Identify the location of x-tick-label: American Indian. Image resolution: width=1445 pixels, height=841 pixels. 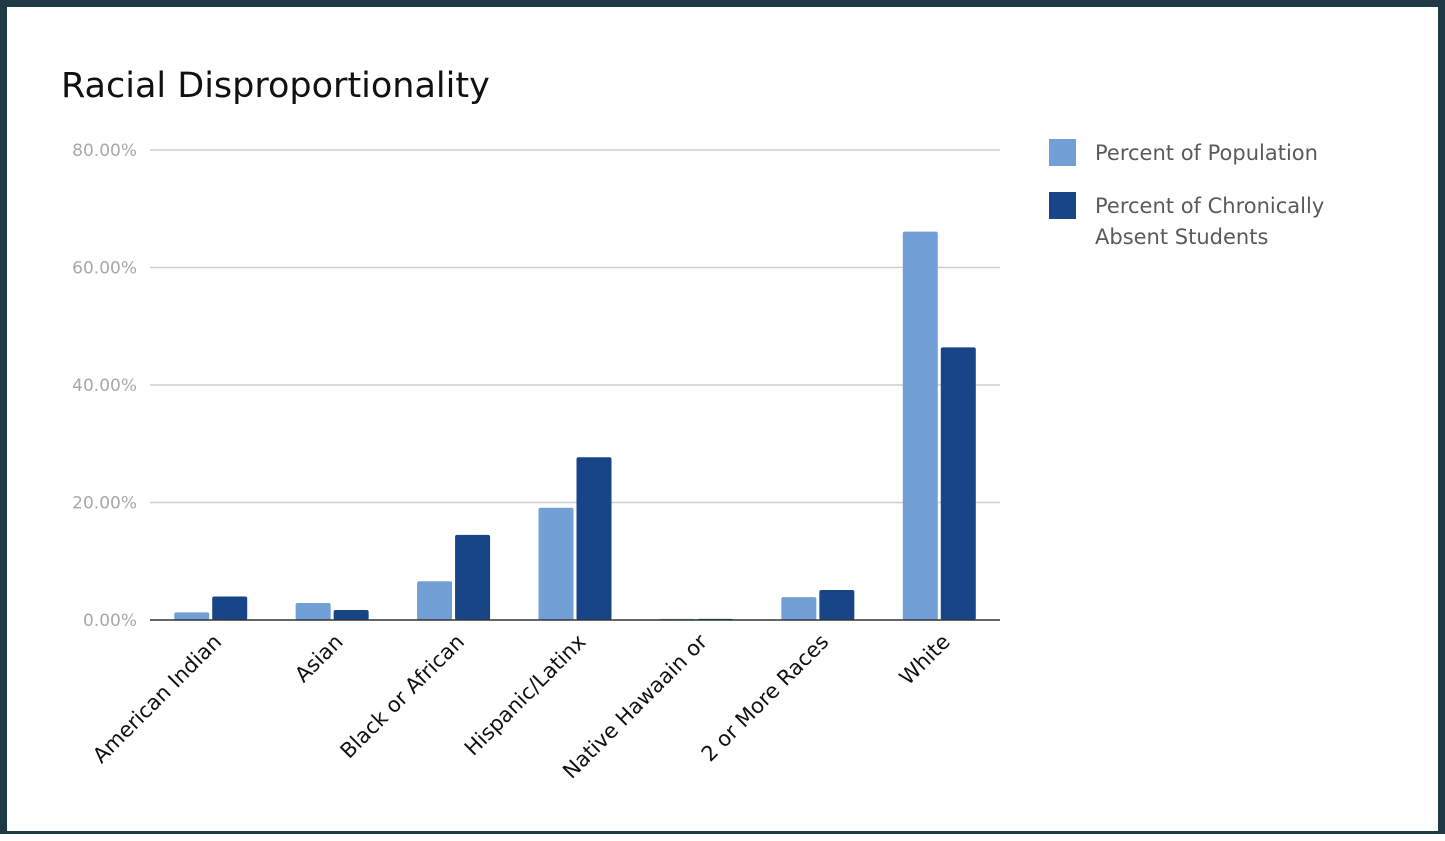
(157, 699).